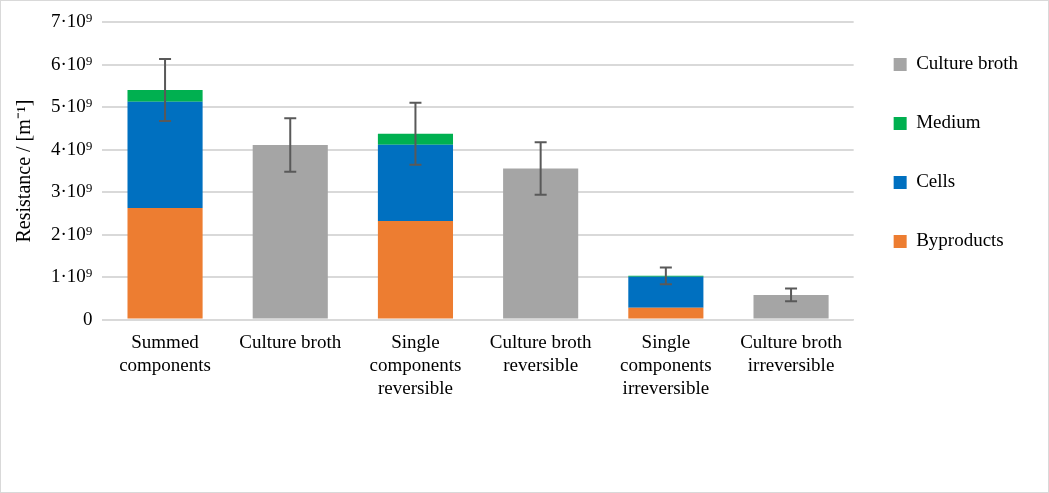  I want to click on x-tick-label: Culture broth reversible, so click(541, 352).